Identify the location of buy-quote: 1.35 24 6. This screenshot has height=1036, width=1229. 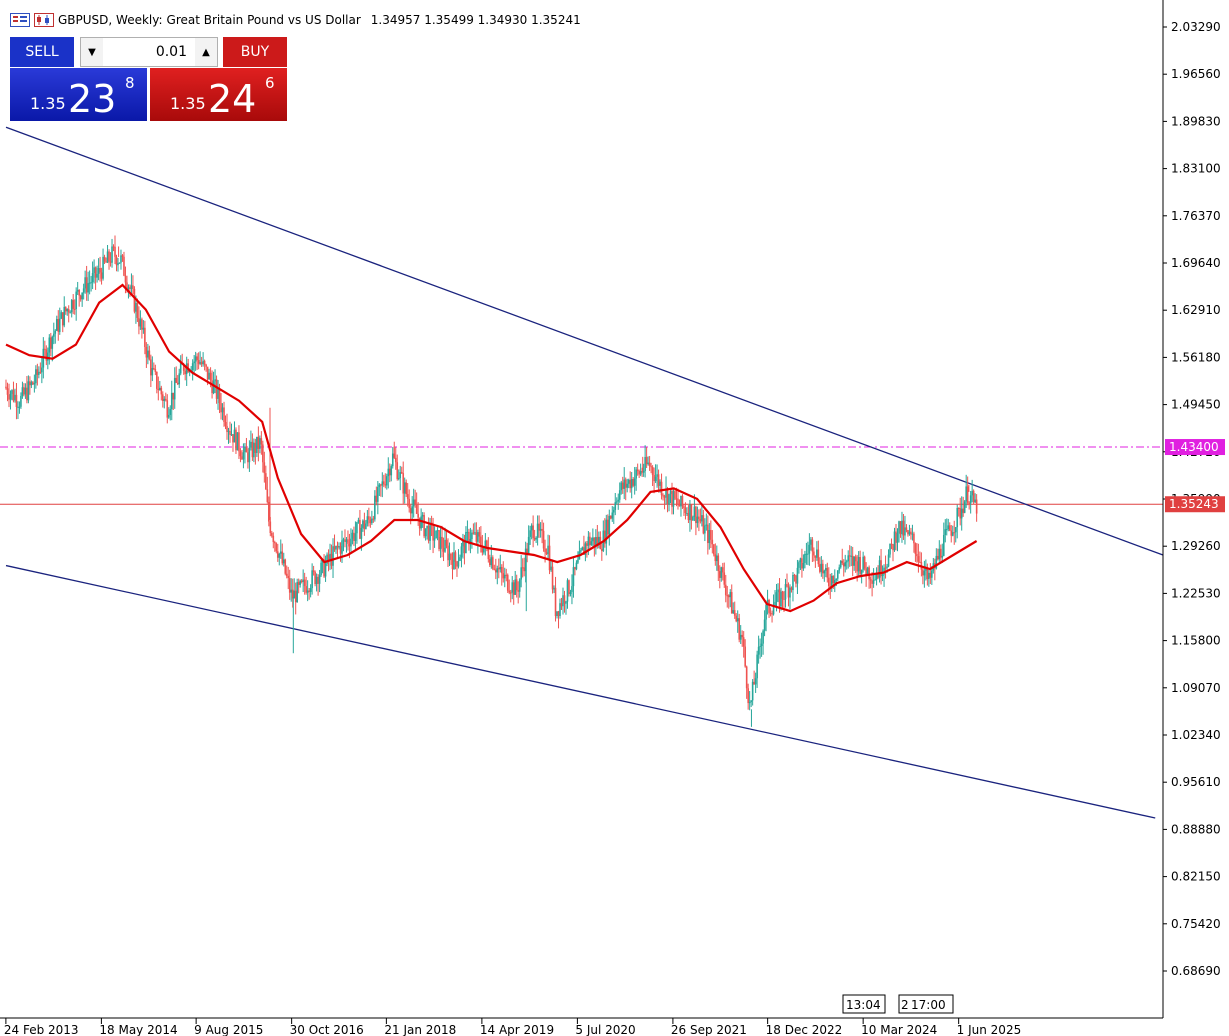
(218, 94).